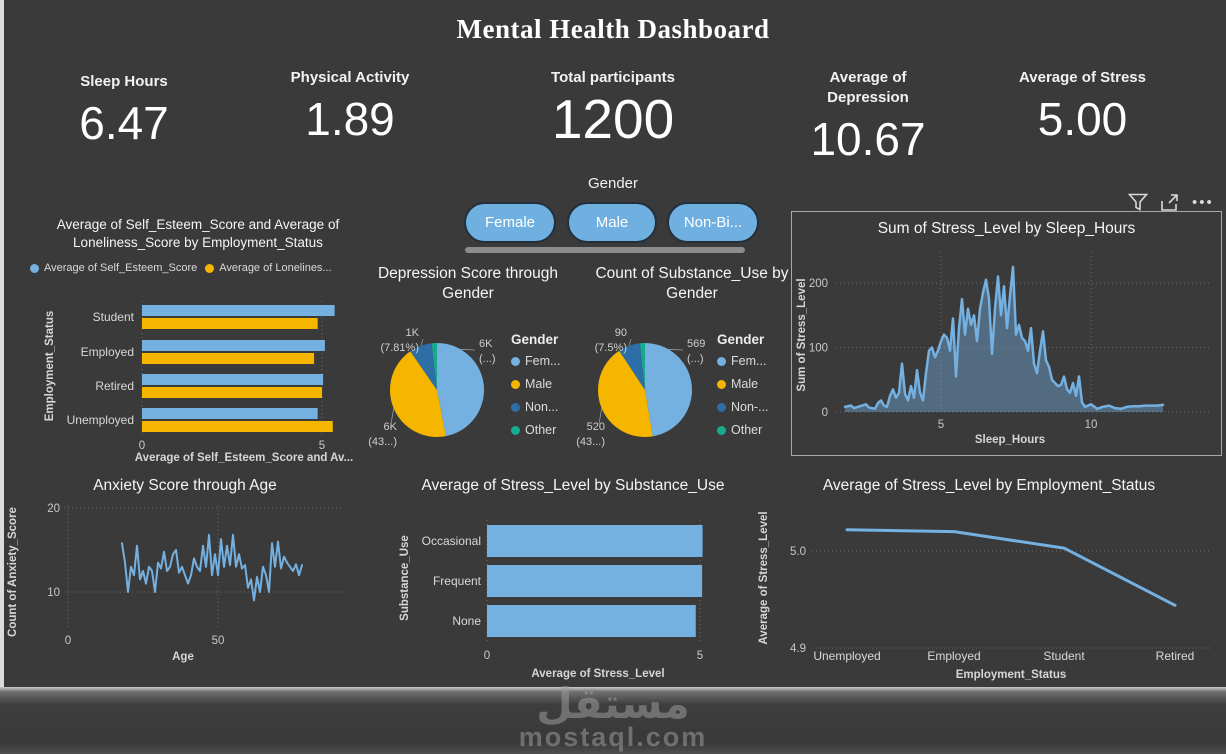  I want to click on kpi-value: 1200, so click(613, 119).